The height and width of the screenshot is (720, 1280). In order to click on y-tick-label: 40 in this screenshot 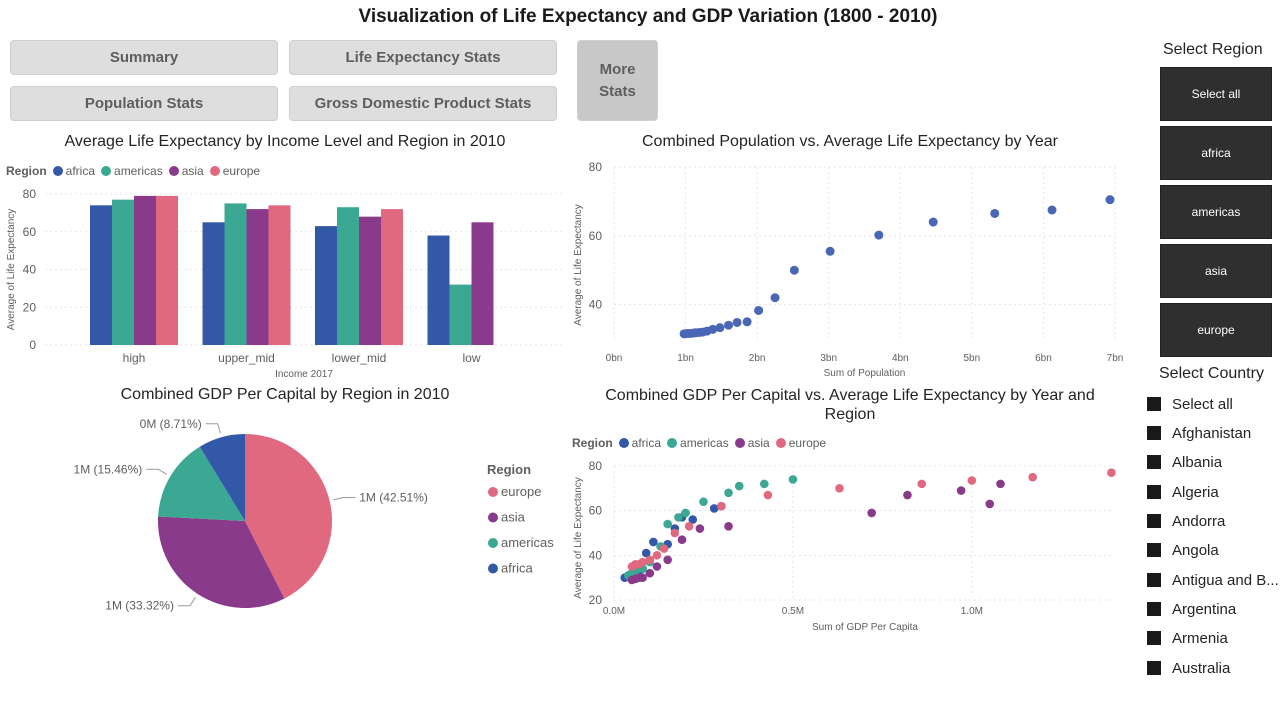, I will do `click(596, 555)`.